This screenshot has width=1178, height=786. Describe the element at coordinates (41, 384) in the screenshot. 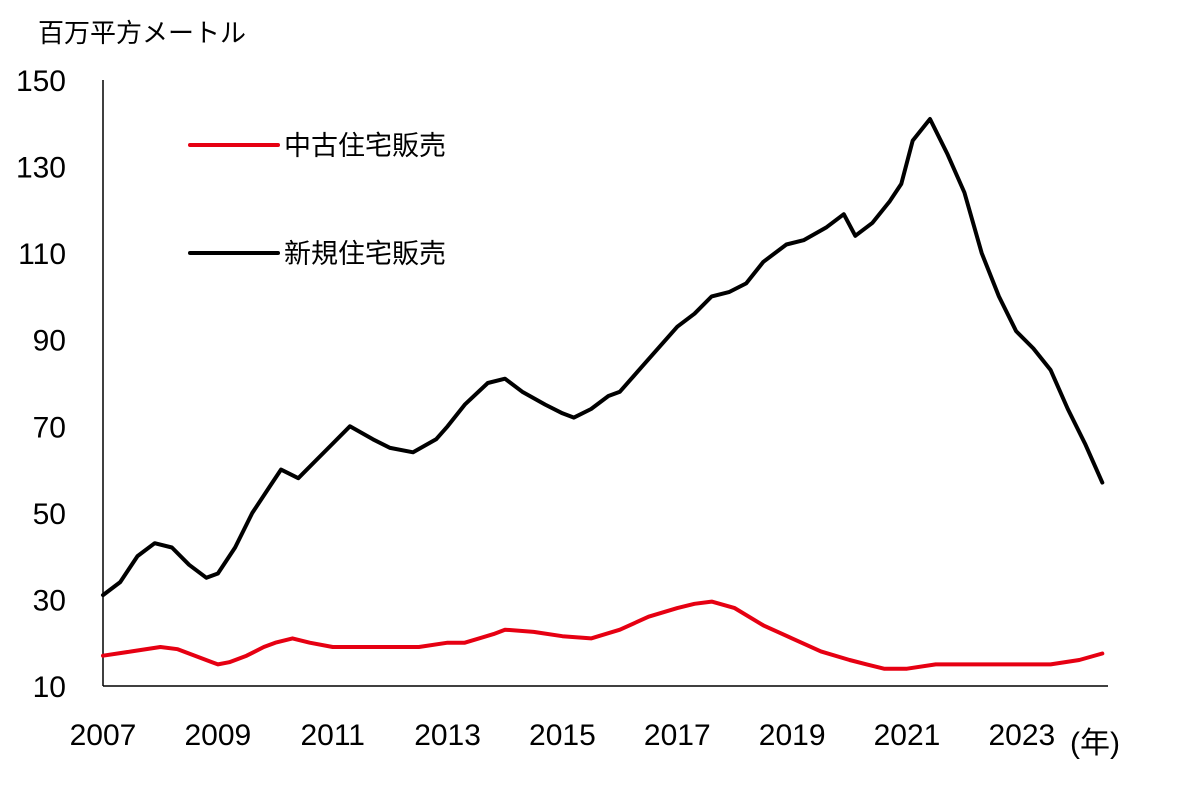

I see `y-tick-labels: 10 30 50 70 90 110 130 150` at that location.